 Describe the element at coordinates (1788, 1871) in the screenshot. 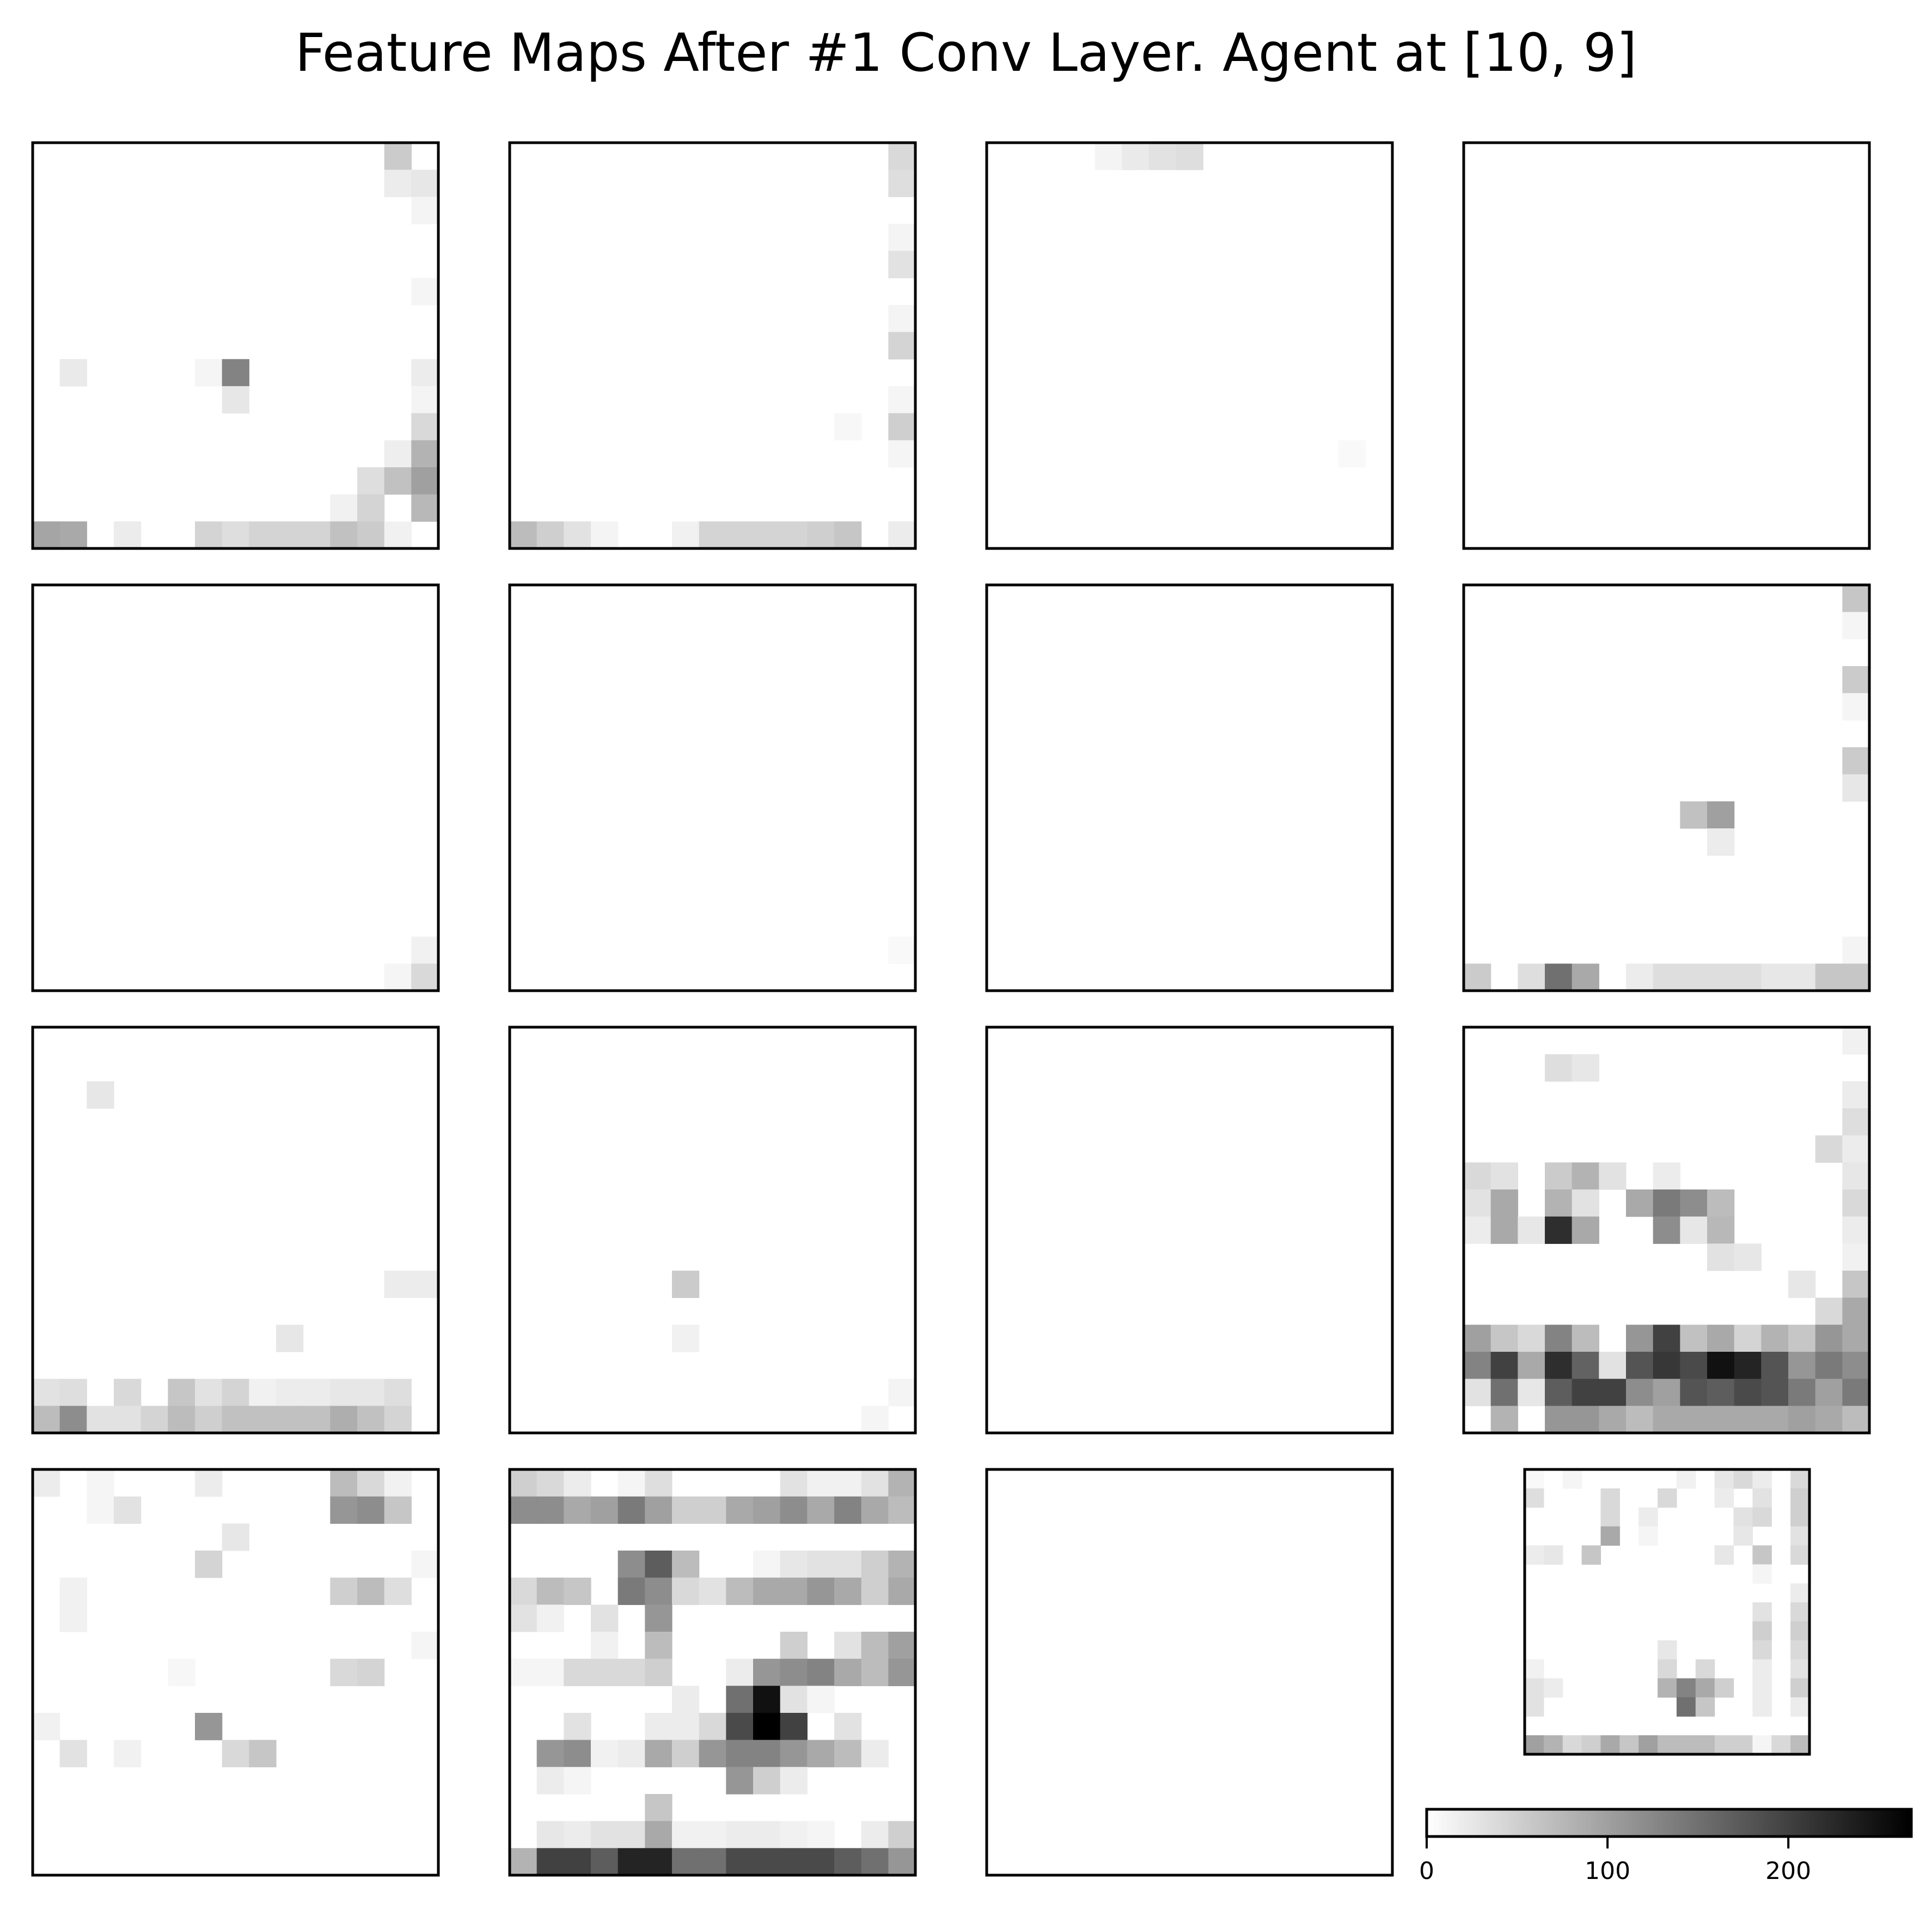

I see `colorbar-tick-label: 200` at that location.